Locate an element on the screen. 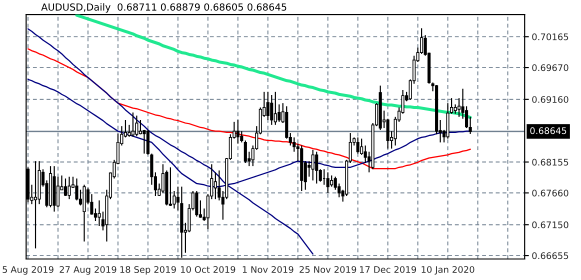 Image resolution: width=581 pixels, height=280 pixels. x-tick-label: 1 Nov 2019 is located at coordinates (268, 269).